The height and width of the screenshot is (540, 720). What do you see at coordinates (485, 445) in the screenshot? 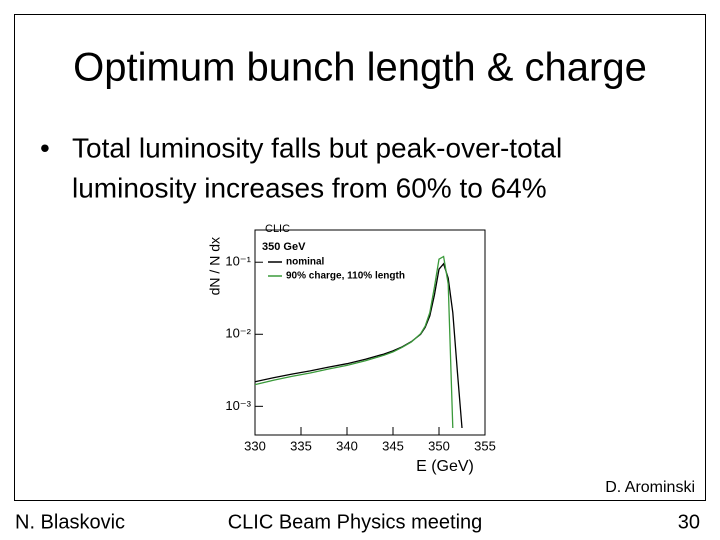
I see `x-tick-label: 355` at bounding box center [485, 445].